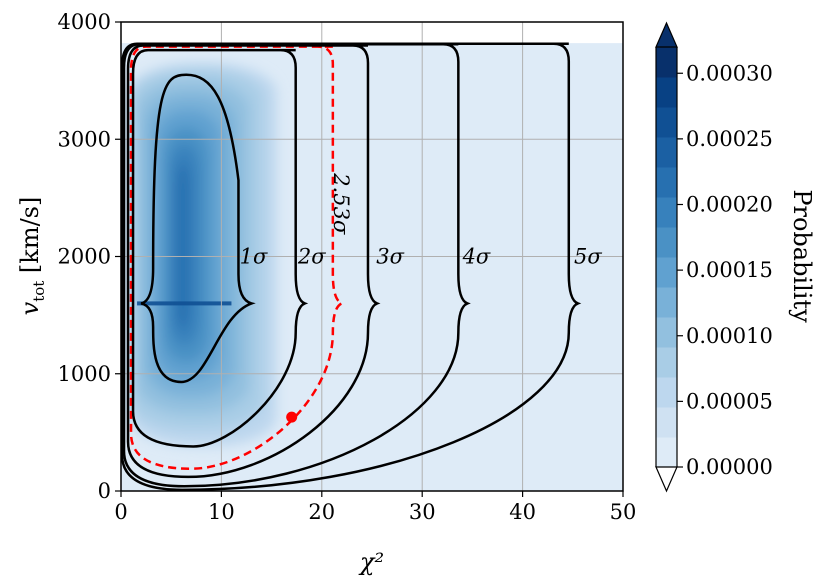  I want to click on contour-label-1-sigma: 1σ, so click(254, 257).